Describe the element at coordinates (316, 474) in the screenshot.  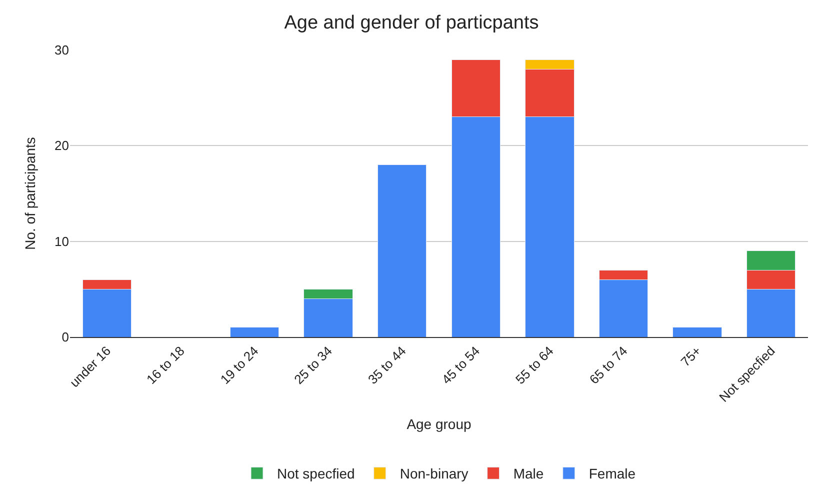
I see `legend-label: Not specfied` at that location.